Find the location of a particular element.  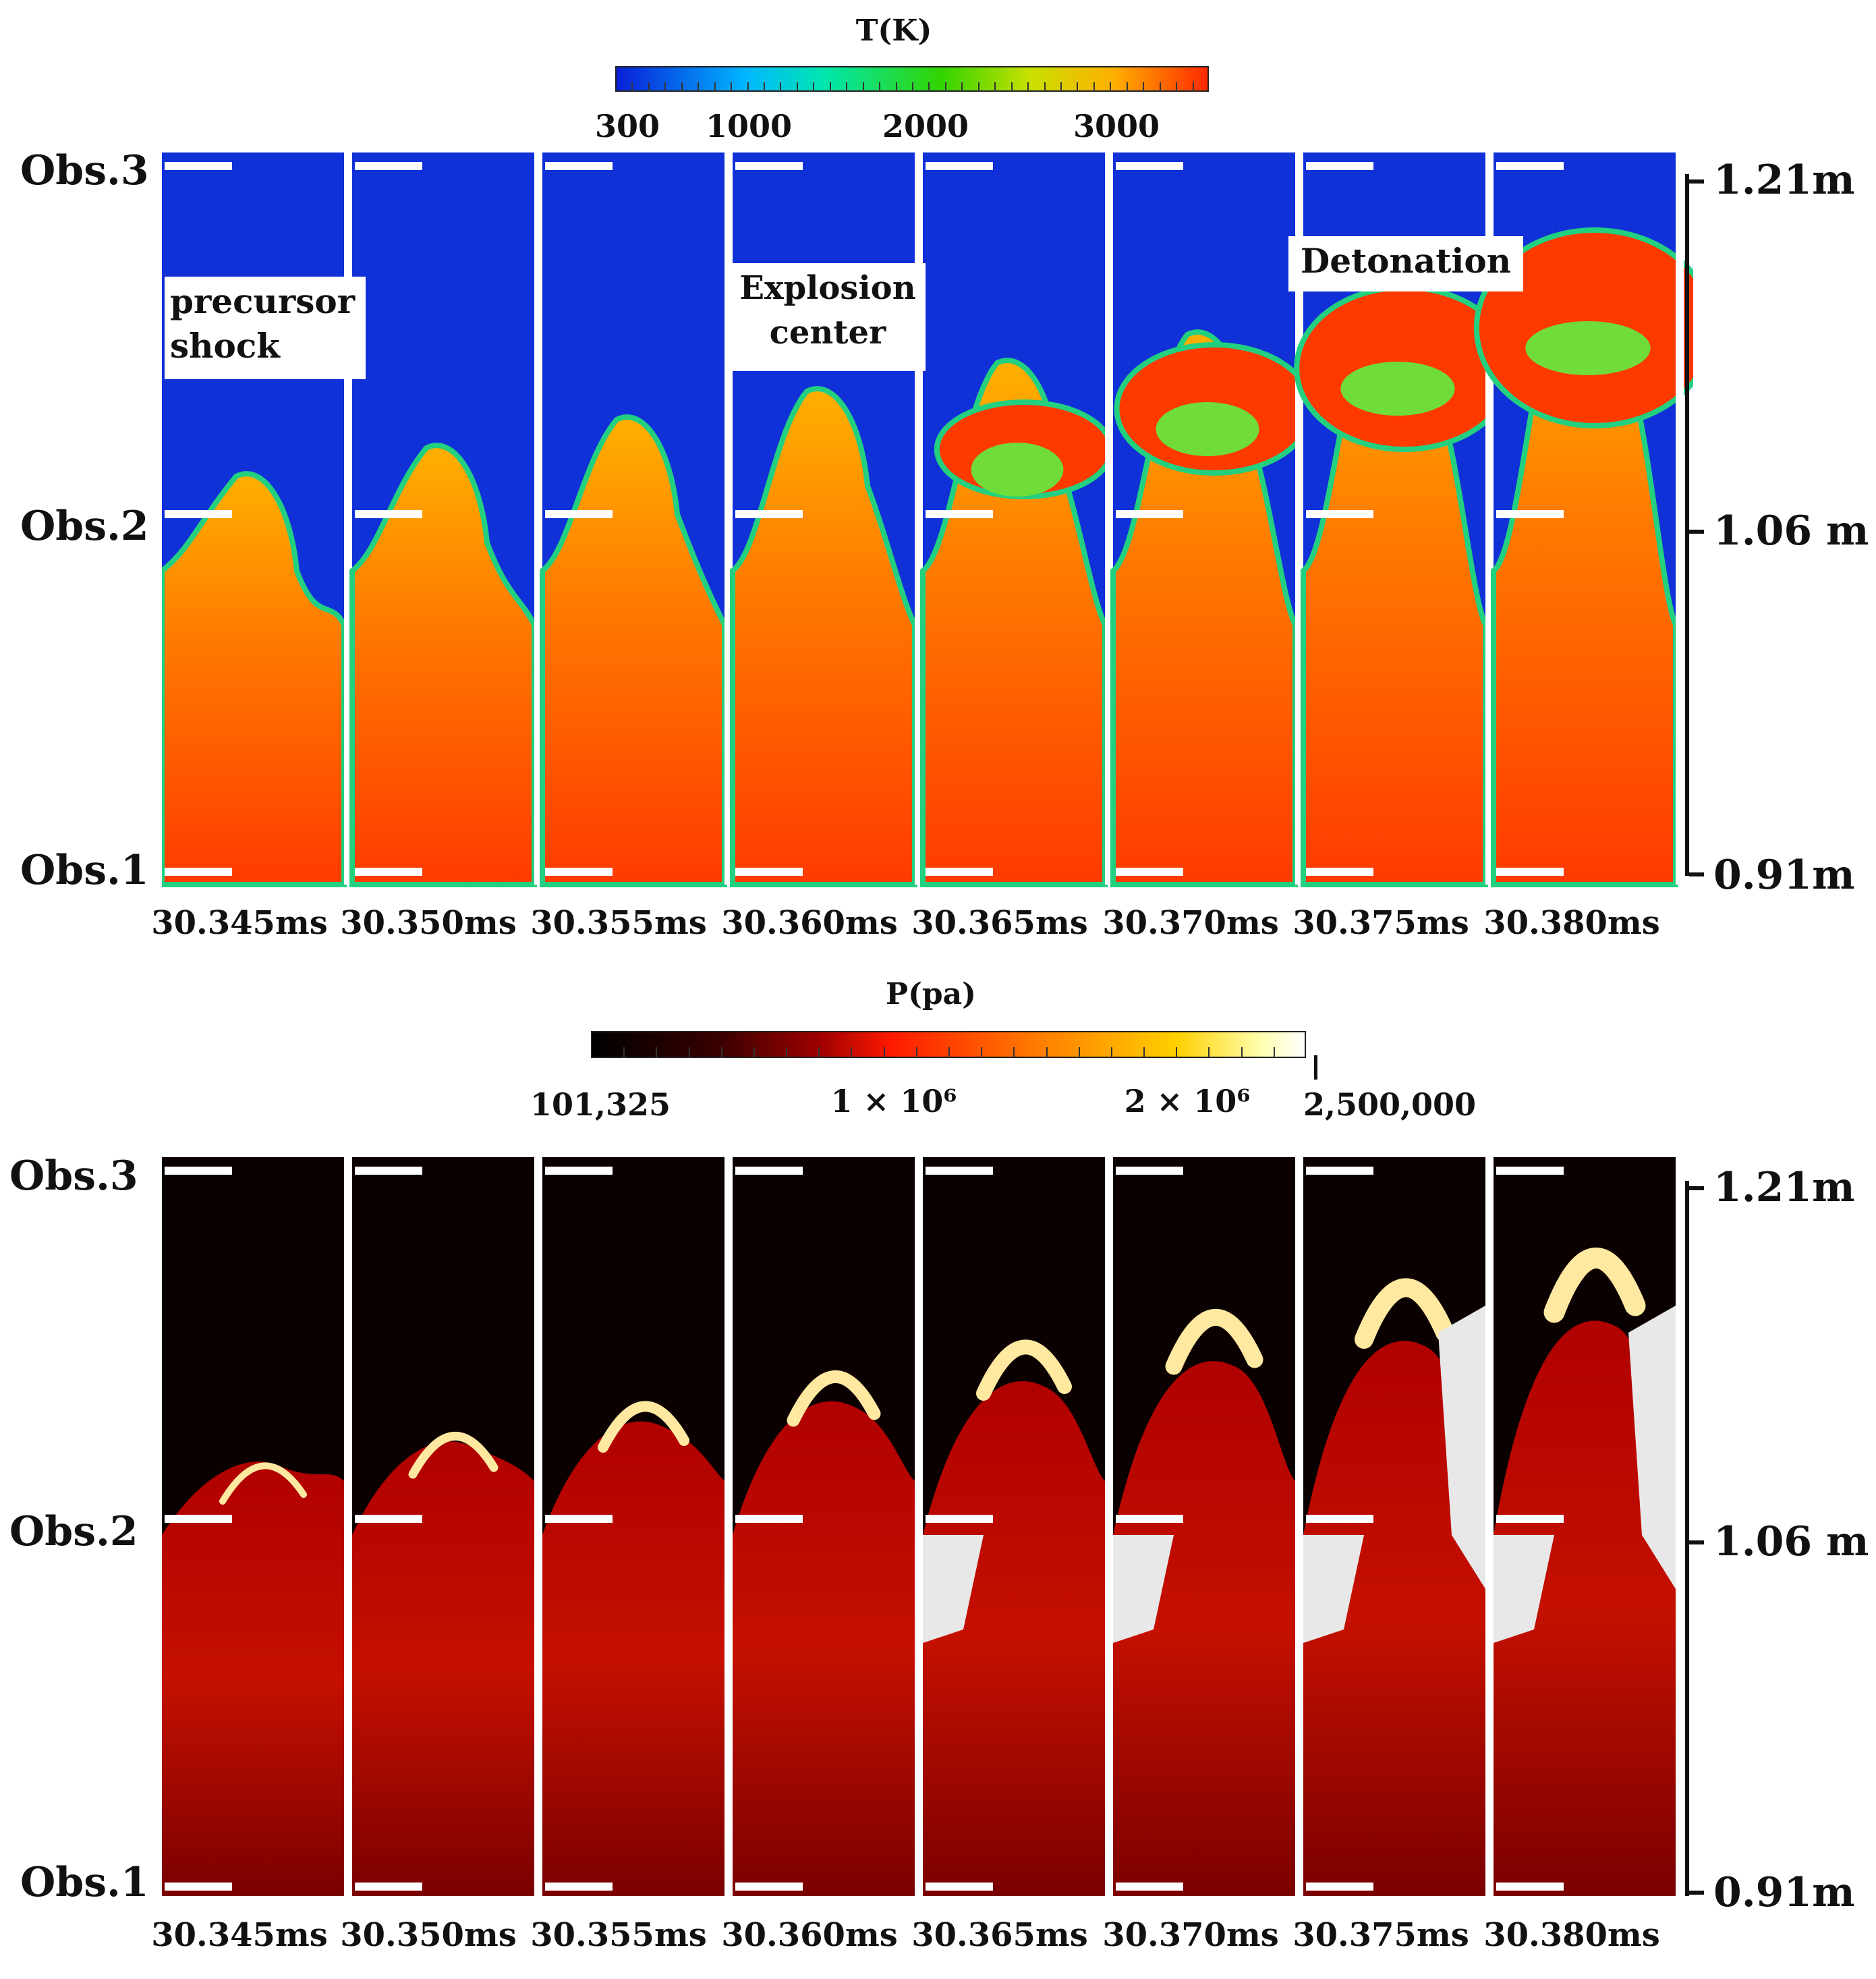

time-label: 30.345ms is located at coordinates (240, 1935).